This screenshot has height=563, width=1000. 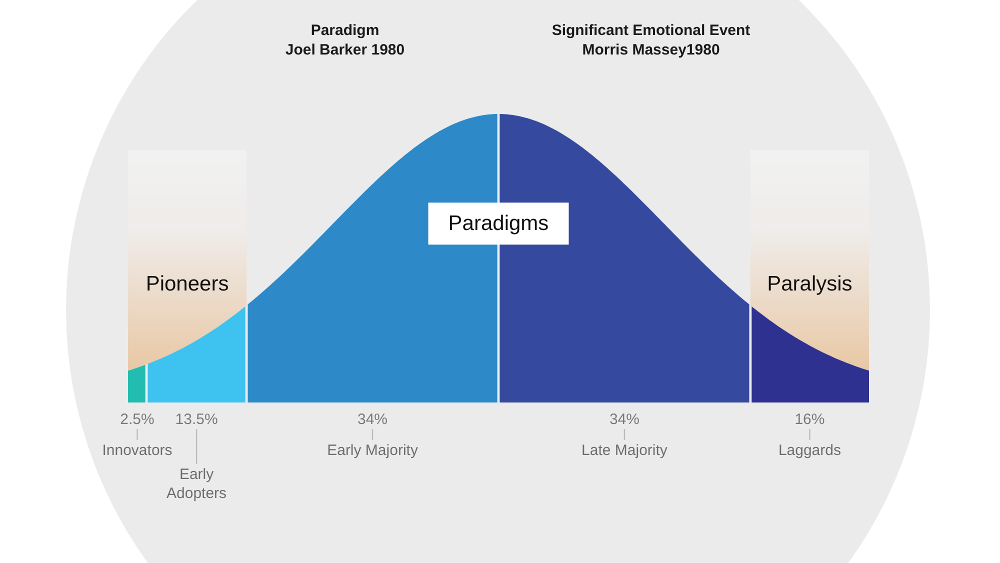 What do you see at coordinates (137, 450) in the screenshot?
I see `category-label: Innovators` at bounding box center [137, 450].